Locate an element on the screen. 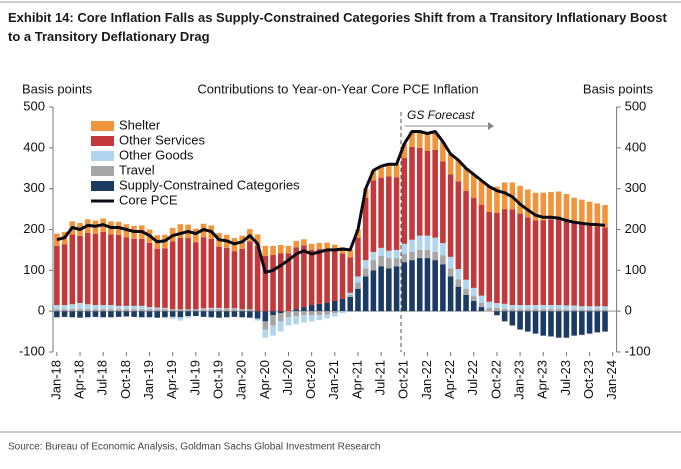 This screenshot has width=681, height=469. y2-tick-label: -100 is located at coordinates (638, 350).